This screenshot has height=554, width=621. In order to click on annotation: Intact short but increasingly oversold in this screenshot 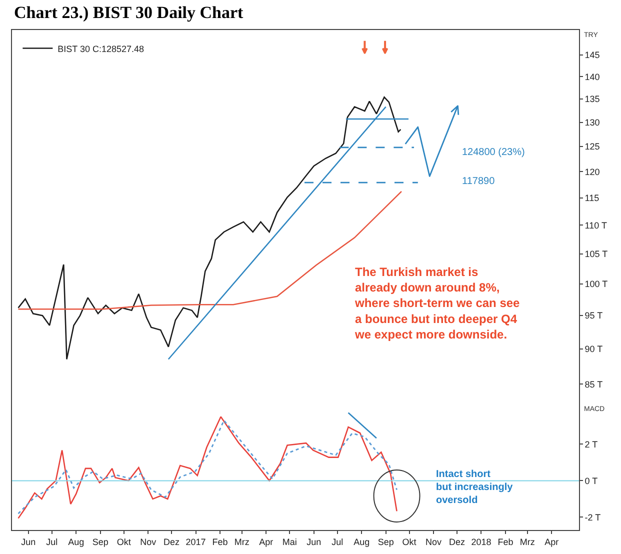, I will do `click(475, 487)`.